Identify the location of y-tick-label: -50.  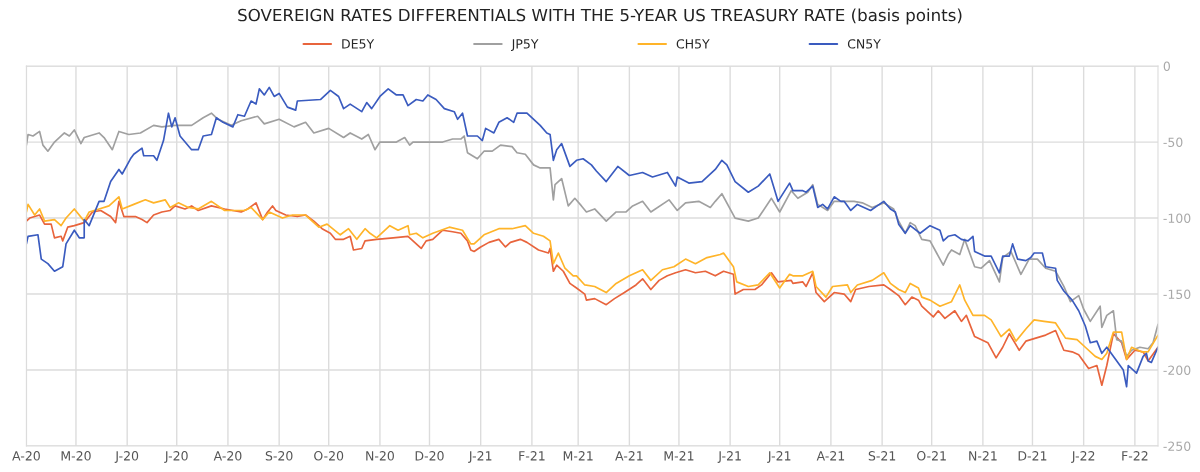
(1173, 142).